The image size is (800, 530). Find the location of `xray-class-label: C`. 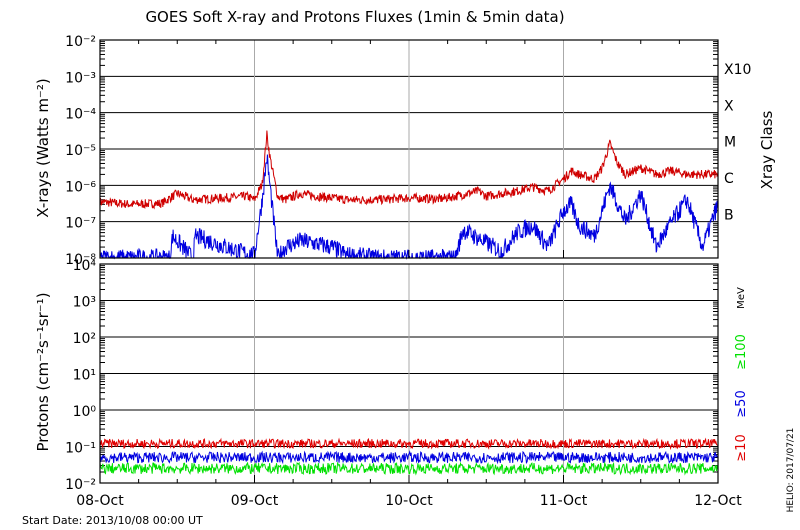

xray-class-label: C is located at coordinates (729, 179).